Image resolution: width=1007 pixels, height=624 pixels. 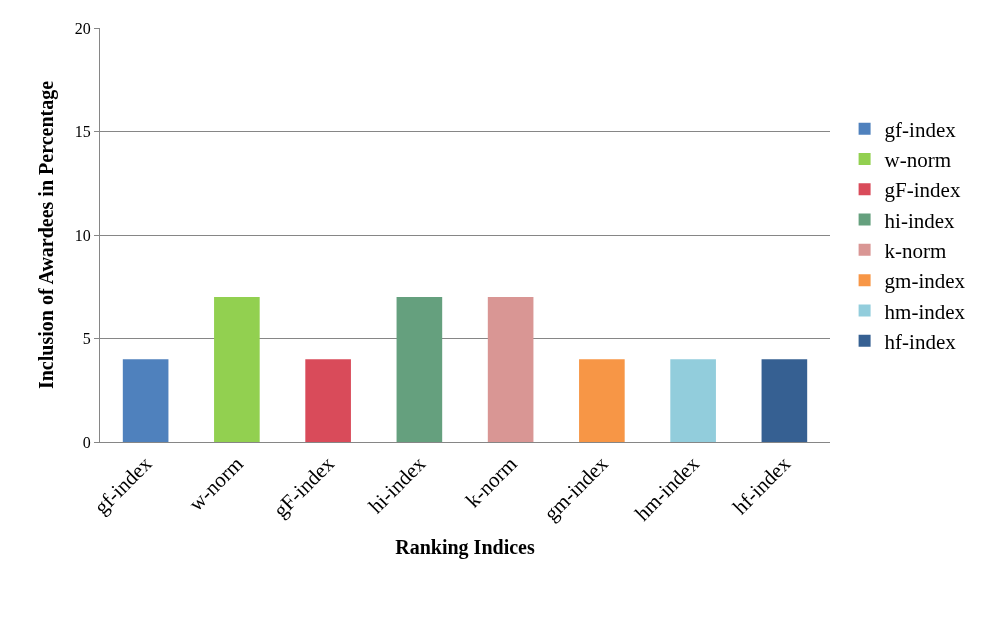 What do you see at coordinates (920, 341) in the screenshot?
I see `legend-label: hf-index` at bounding box center [920, 341].